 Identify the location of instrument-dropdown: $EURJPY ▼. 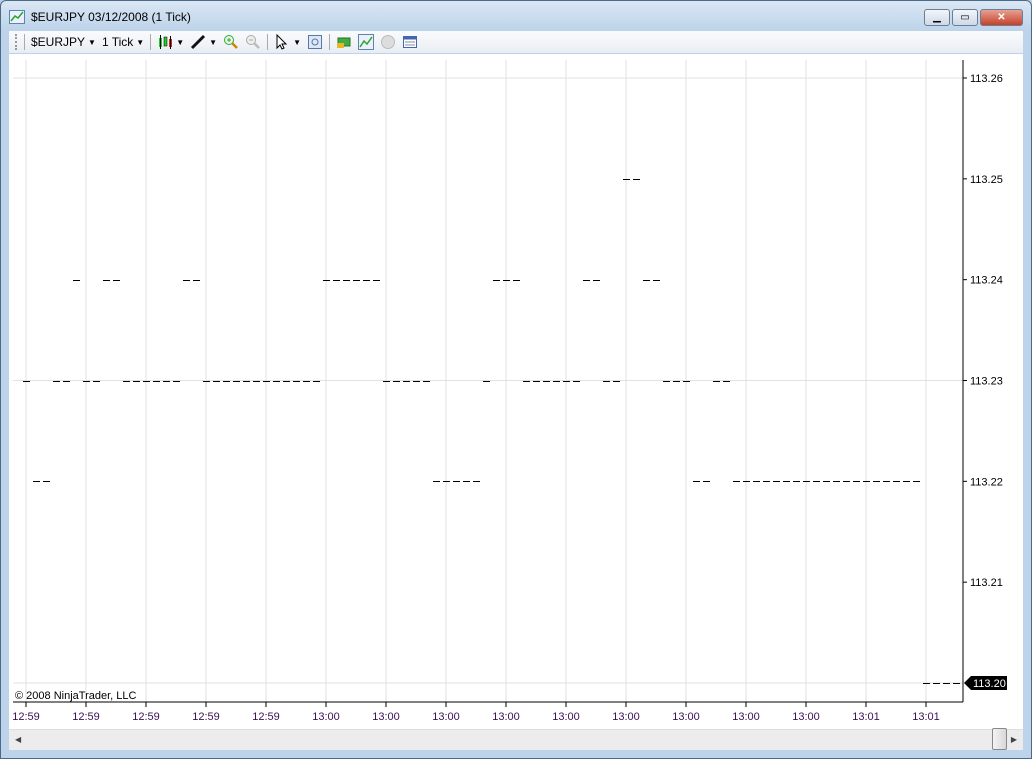
(63, 42).